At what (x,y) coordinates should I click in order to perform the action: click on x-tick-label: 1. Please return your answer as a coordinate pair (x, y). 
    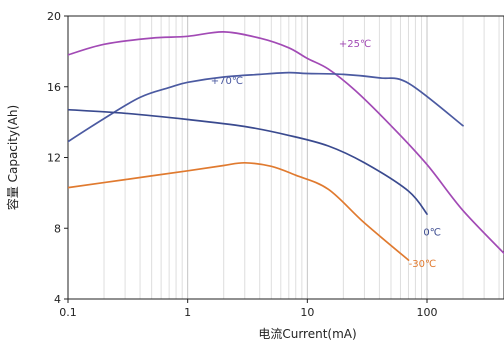
    Looking at the image, I should click on (187, 312).